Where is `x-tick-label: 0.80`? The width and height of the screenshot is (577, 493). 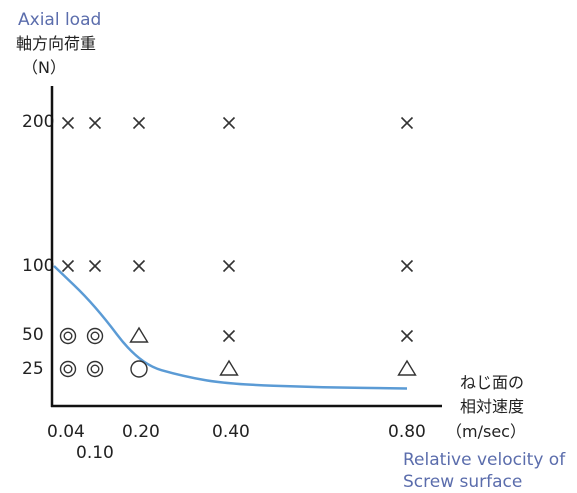
x-tick-label: 0.80 is located at coordinates (407, 432).